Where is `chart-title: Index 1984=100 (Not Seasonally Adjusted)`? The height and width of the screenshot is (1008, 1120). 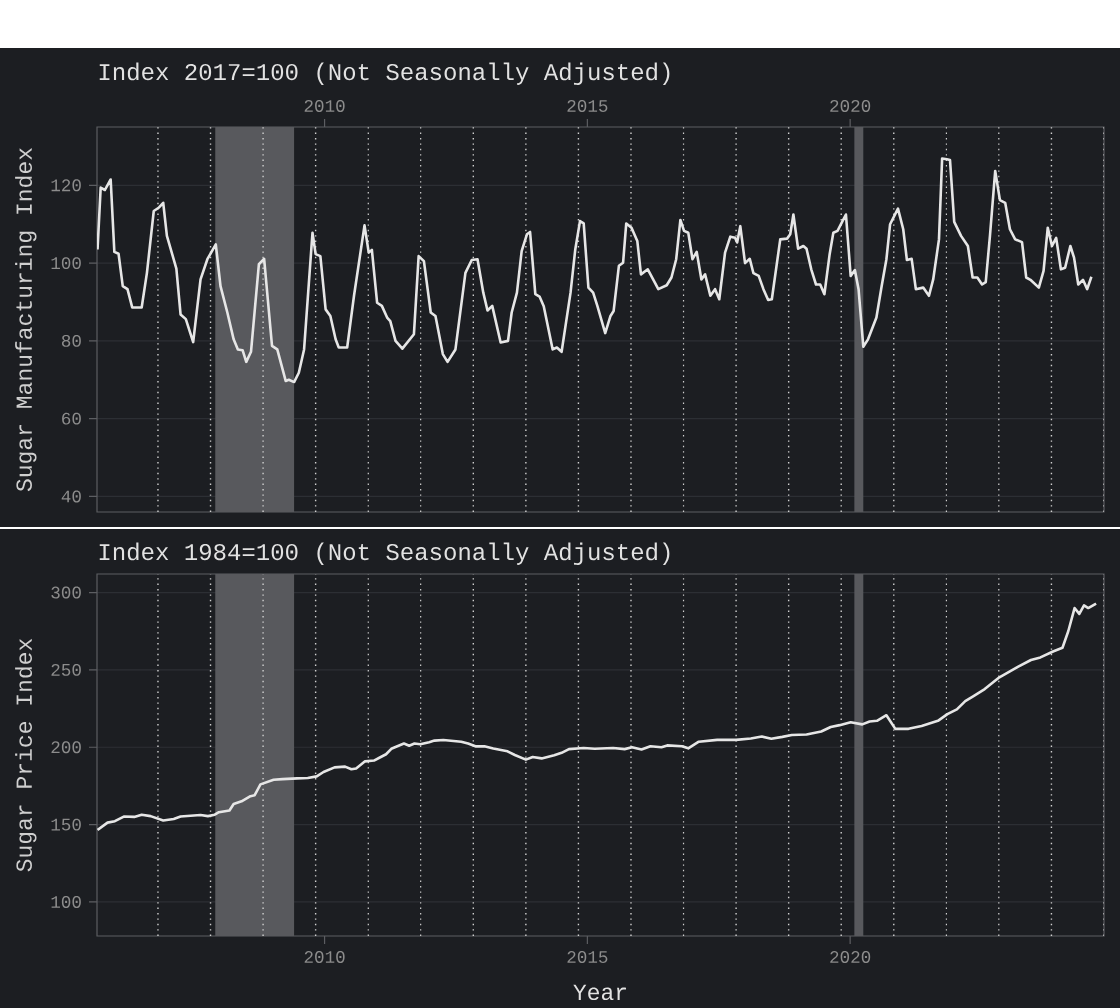 chart-title: Index 1984=100 (Not Seasonally Adjusted) is located at coordinates (384, 553).